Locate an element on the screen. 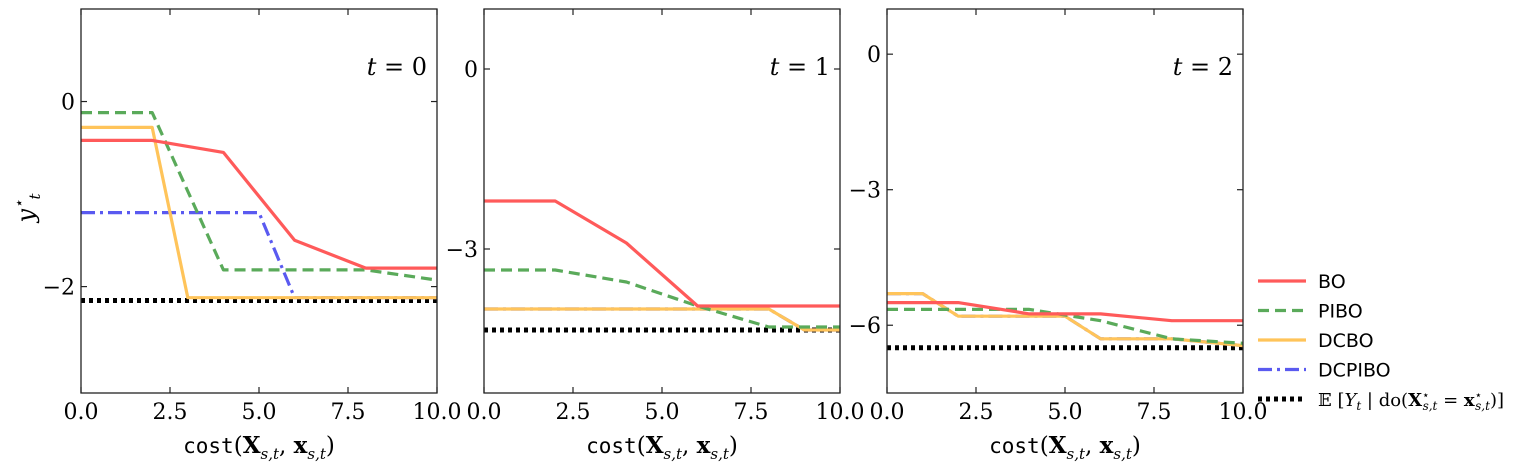 The image size is (1535, 473). legend-label: 𝔼 [Yt | do(X⋆ s,t = x⋆ s,t)] is located at coordinates (1411, 400).